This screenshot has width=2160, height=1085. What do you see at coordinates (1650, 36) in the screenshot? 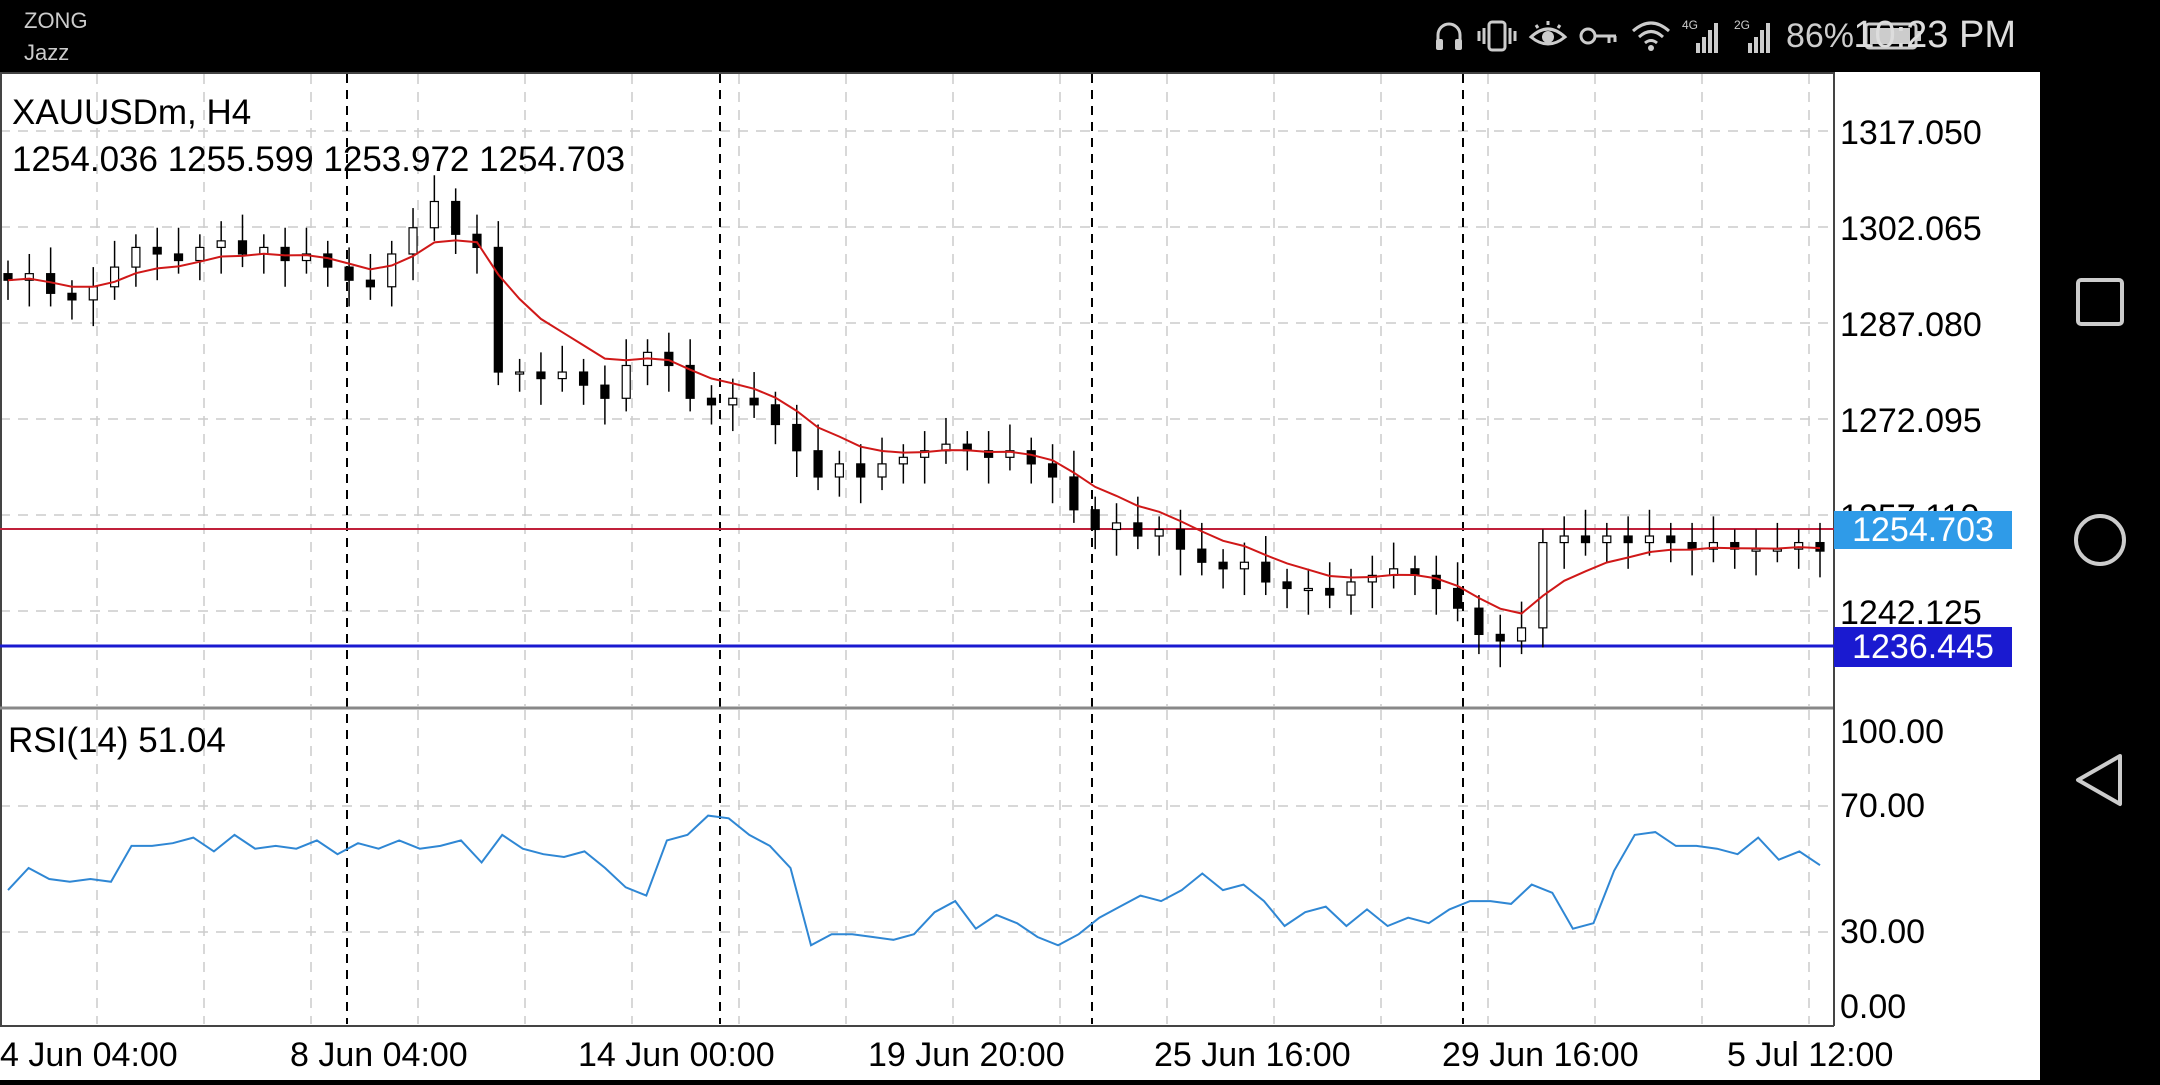
I see `wifi-icon` at bounding box center [1650, 36].